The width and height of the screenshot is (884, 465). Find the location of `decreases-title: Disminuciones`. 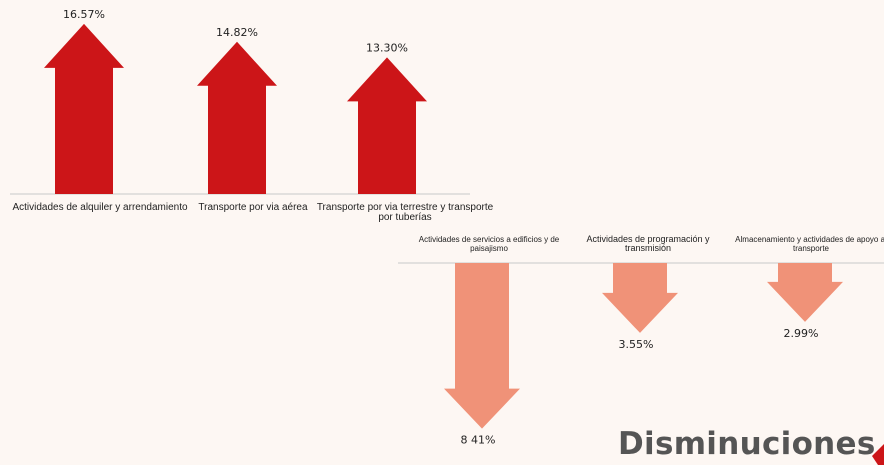

decreases-title: Disminuciones is located at coordinates (747, 444).